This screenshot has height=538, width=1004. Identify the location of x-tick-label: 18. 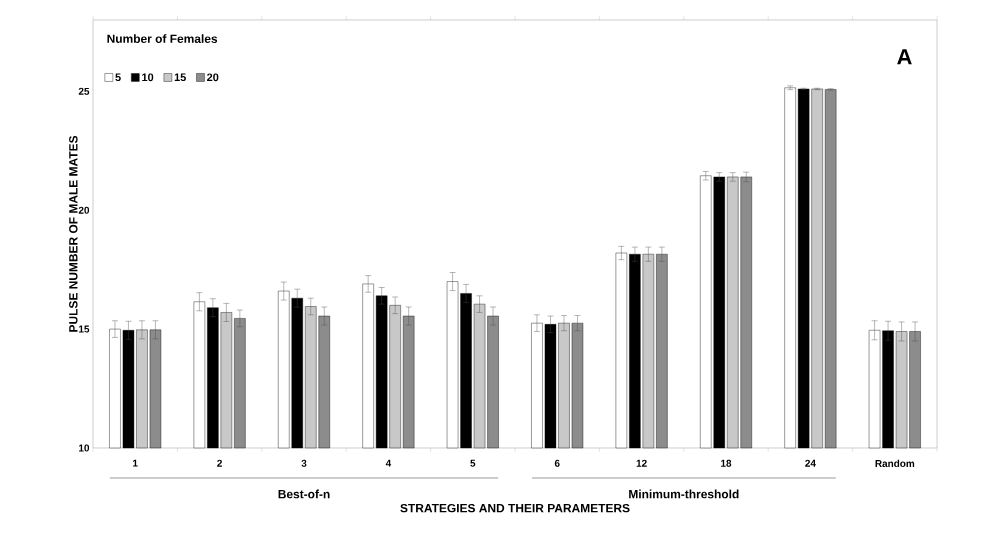
(726, 463).